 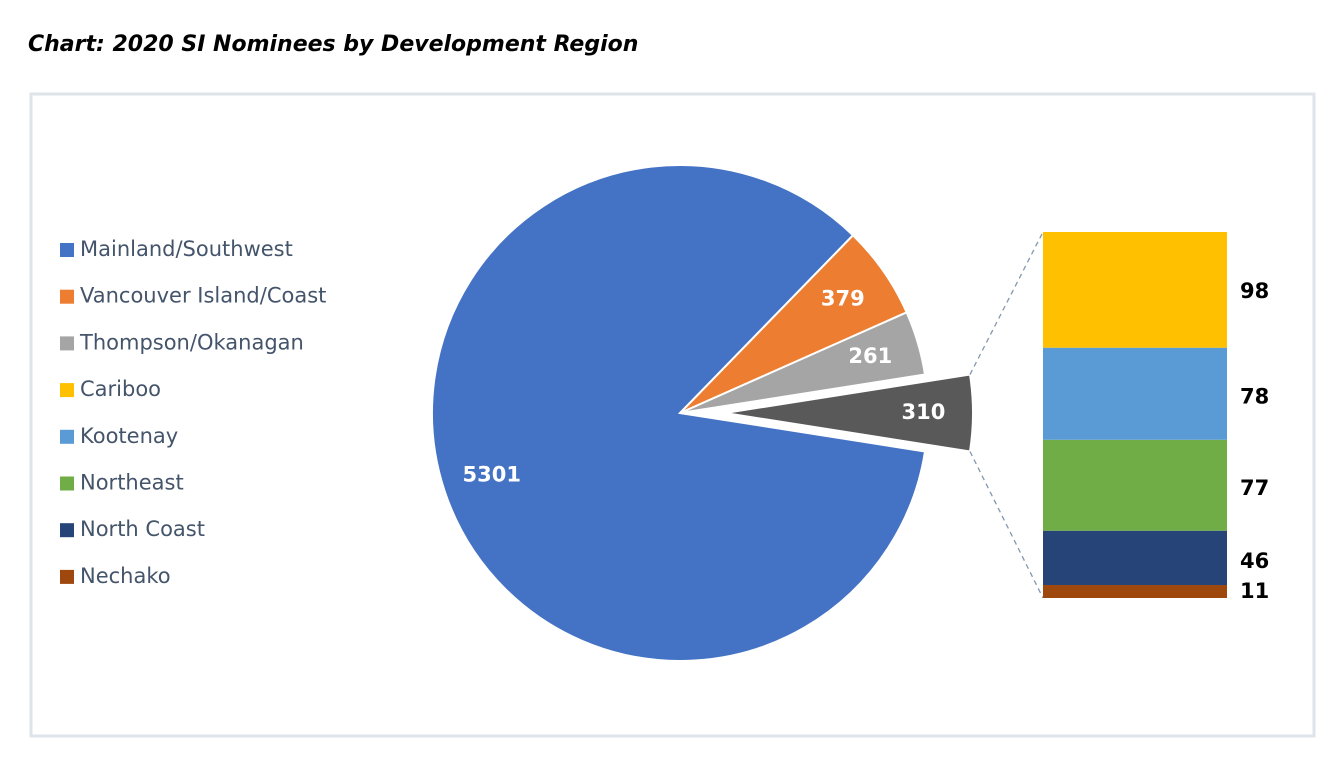 What do you see at coordinates (843, 299) in the screenshot?
I see `slice-label: 379` at bounding box center [843, 299].